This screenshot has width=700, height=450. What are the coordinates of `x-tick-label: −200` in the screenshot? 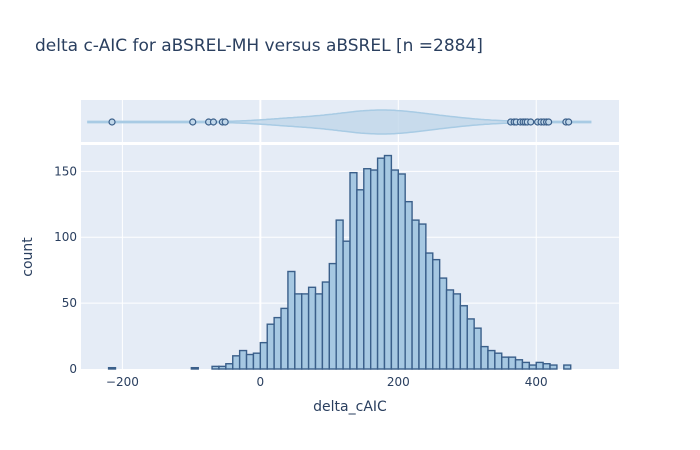 It's located at (122, 382).